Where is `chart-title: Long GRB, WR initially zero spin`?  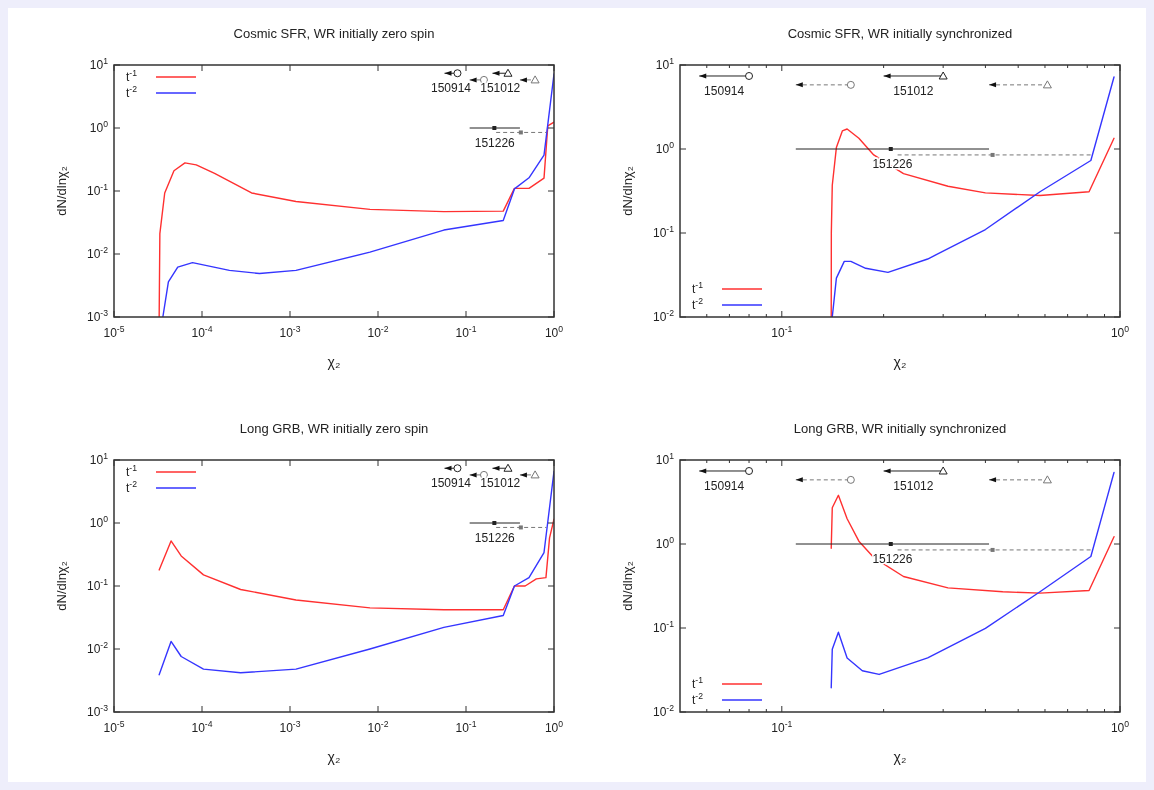
chart-title: Long GRB, WR initially zero spin is located at coordinates (334, 428).